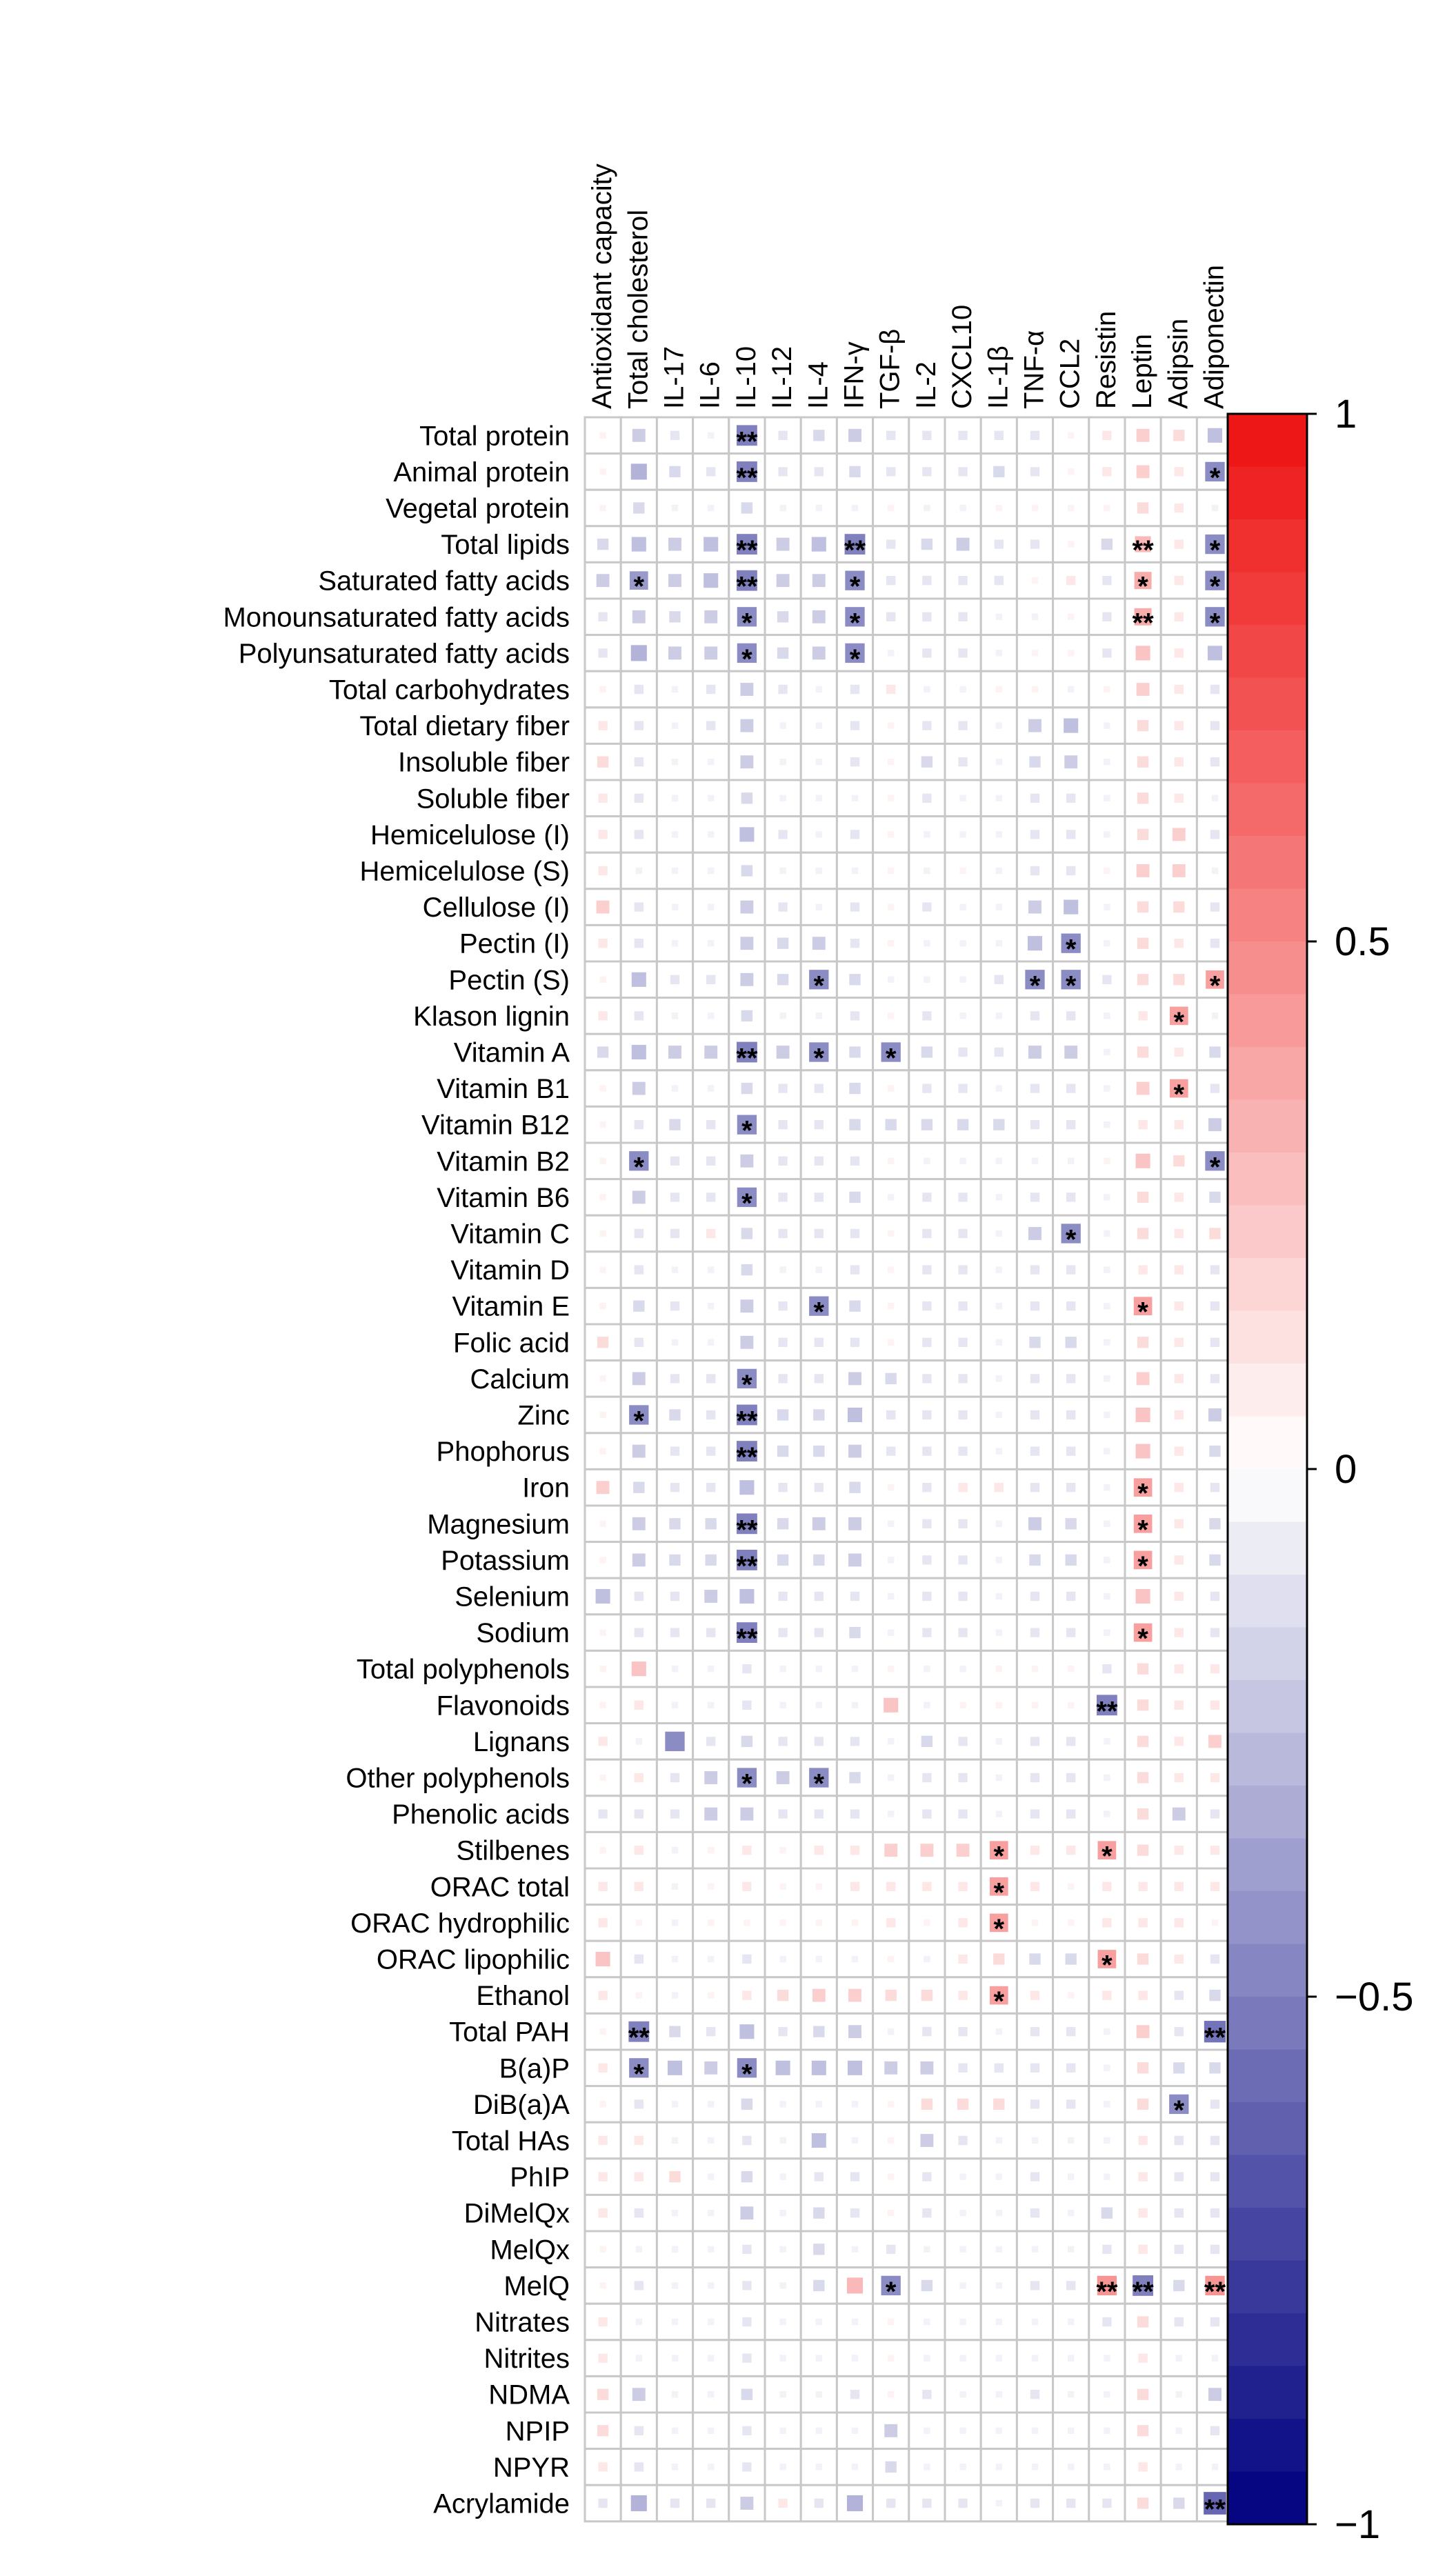  Describe the element at coordinates (747, 1639) in the screenshot. I see `significance-marker: **` at that location.